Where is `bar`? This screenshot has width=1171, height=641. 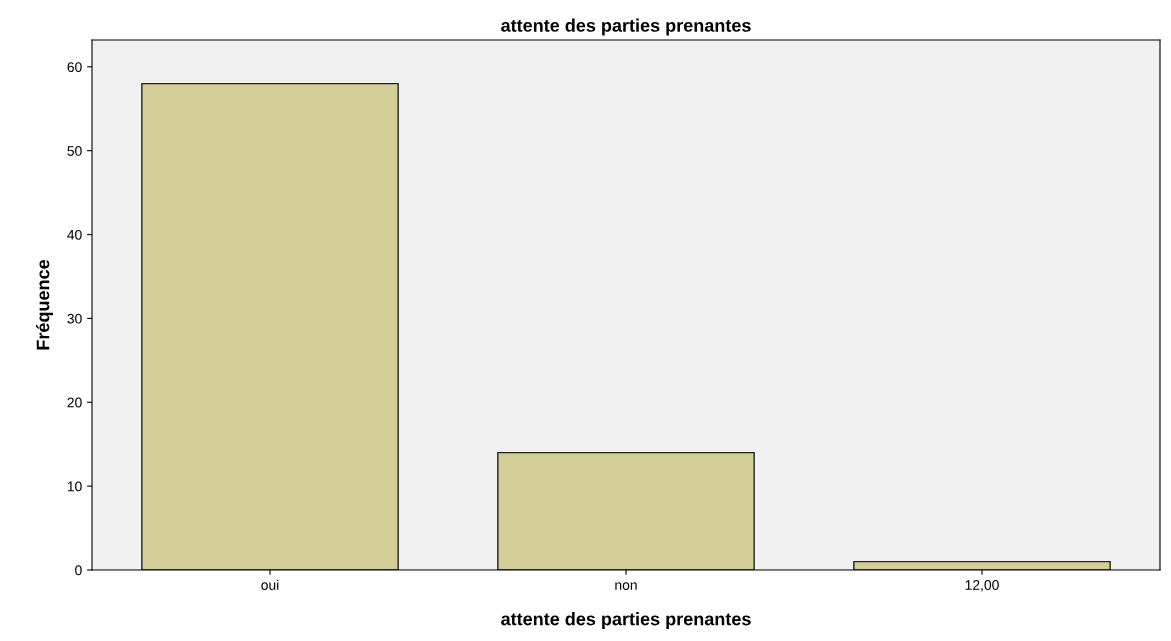 bar is located at coordinates (626, 510).